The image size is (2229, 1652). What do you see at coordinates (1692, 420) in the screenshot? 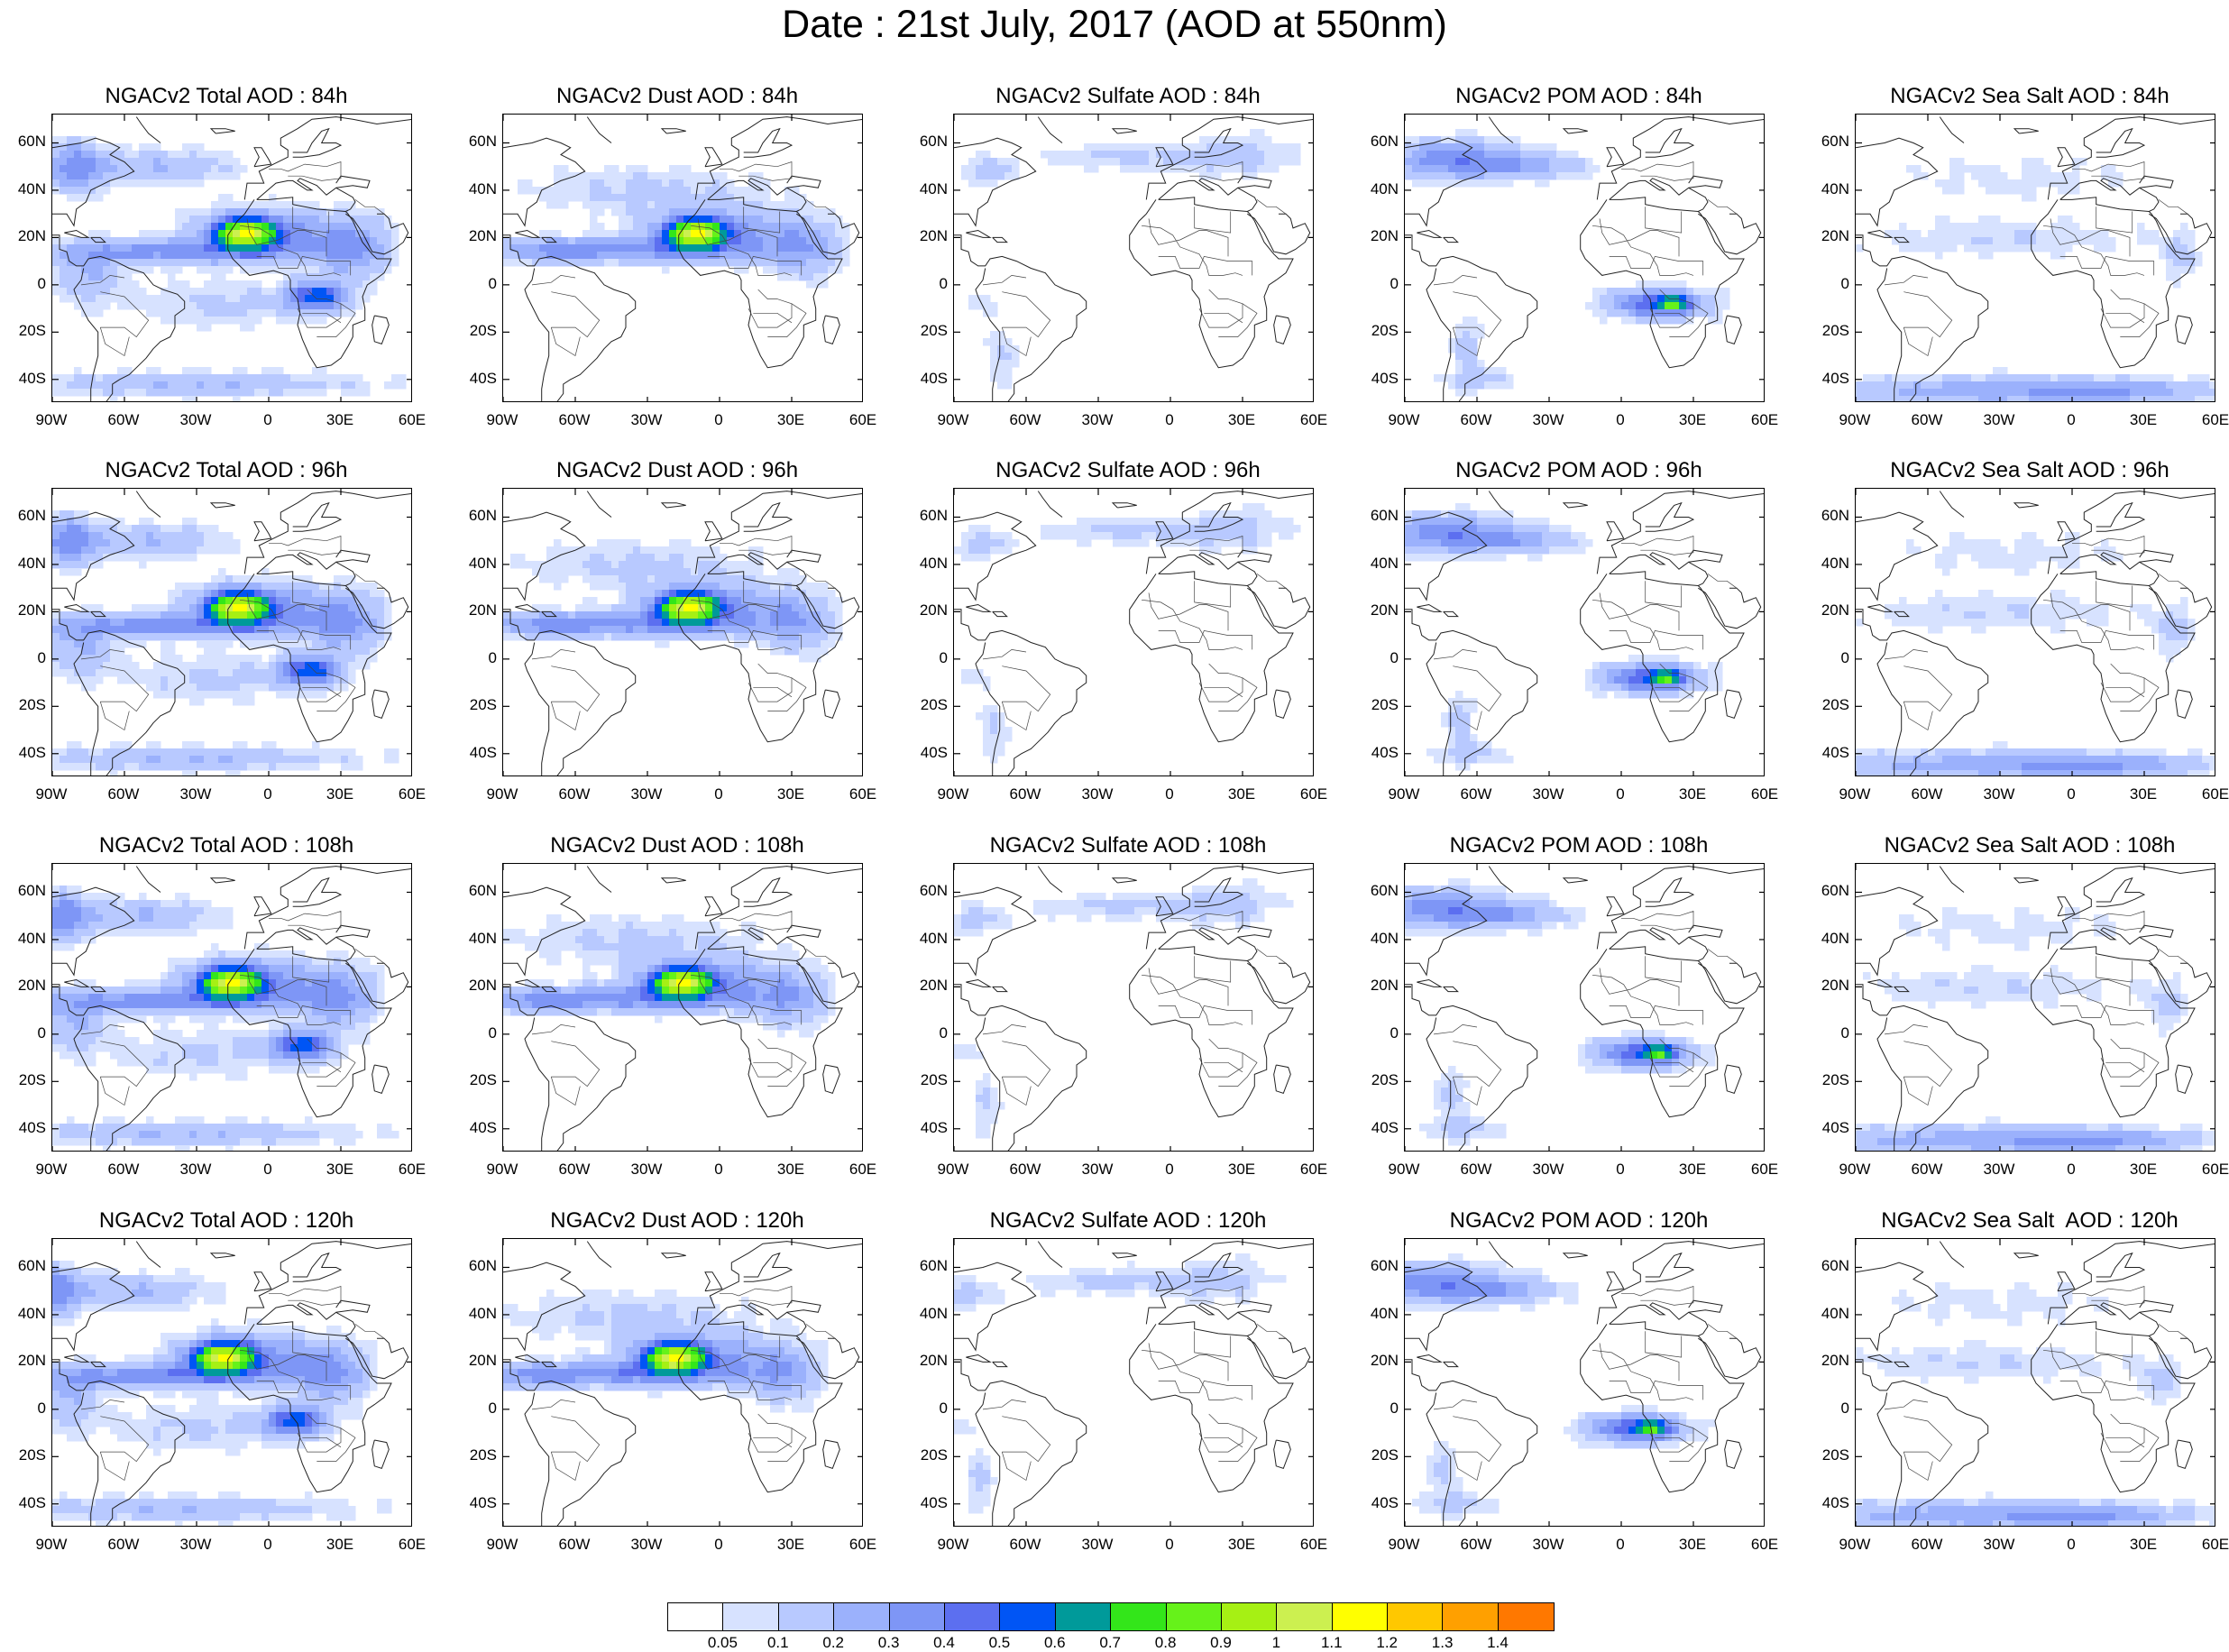
I see `lon-label: 30E` at bounding box center [1692, 420].